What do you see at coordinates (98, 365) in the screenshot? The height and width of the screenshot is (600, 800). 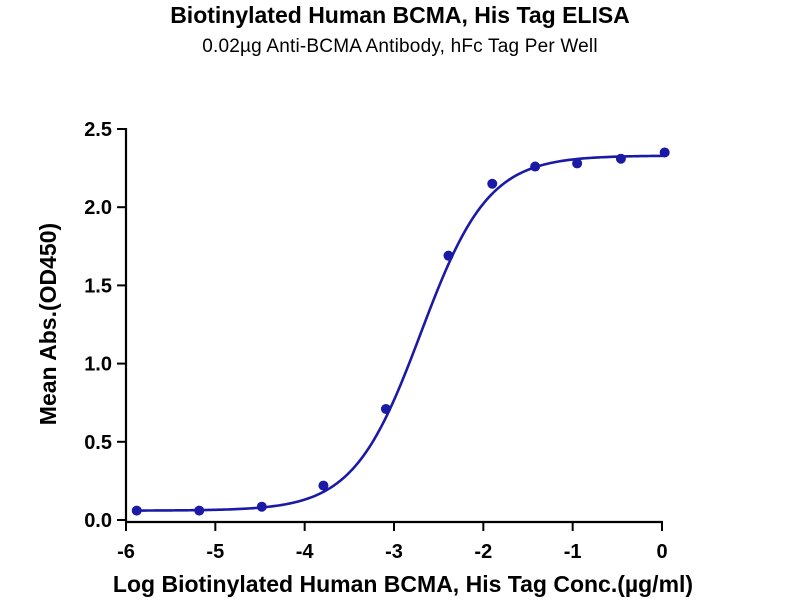 I see `y-tick-label: 1.0` at bounding box center [98, 365].